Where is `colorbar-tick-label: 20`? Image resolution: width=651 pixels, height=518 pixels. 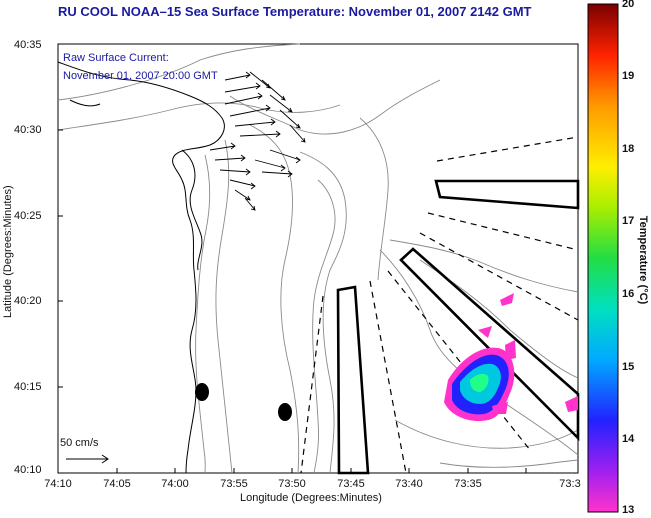
colorbar-tick-label: 20 is located at coordinates (628, 5).